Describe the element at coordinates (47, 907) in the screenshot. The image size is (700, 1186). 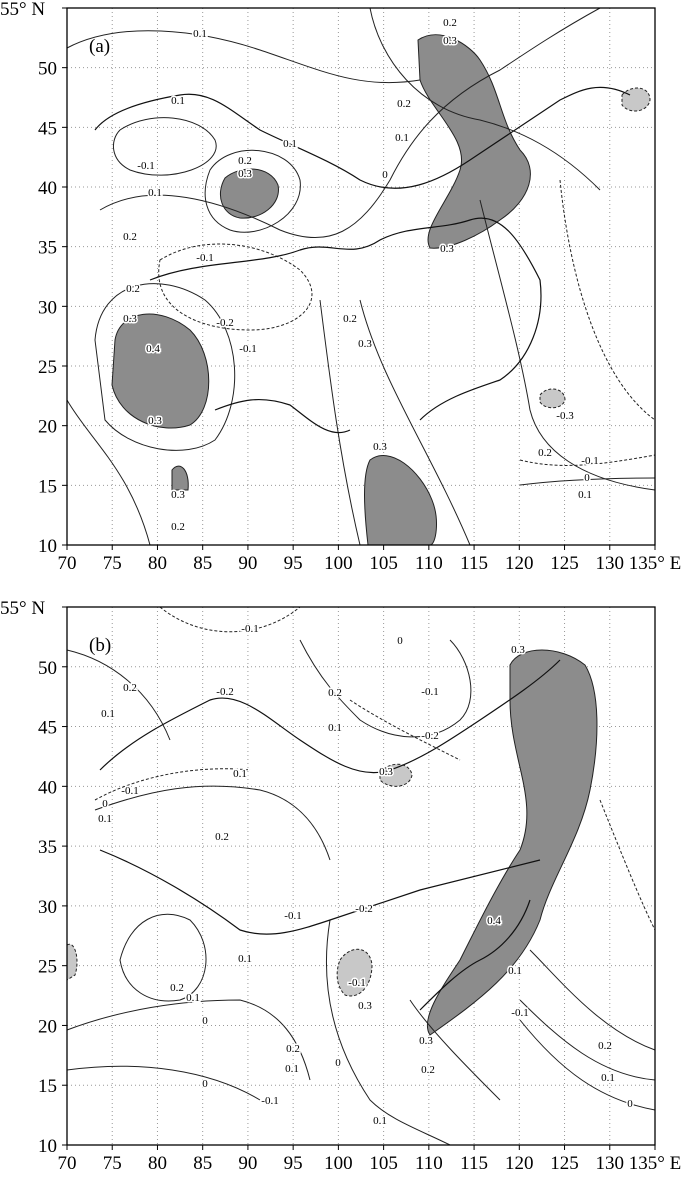
I see `lat-tick-label: 30` at that location.